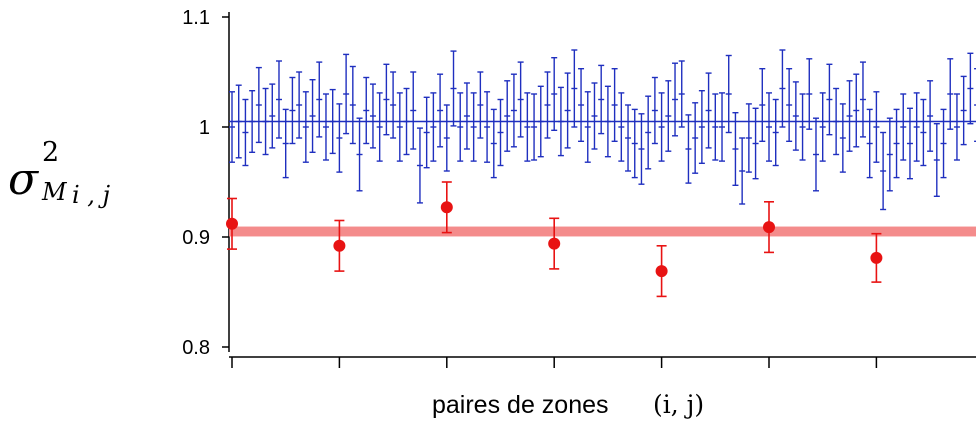 The image size is (976, 423). Describe the element at coordinates (205, 183) in the screenshot. I see `y-ticks: 1.1 1 0.9 0.8` at that location.